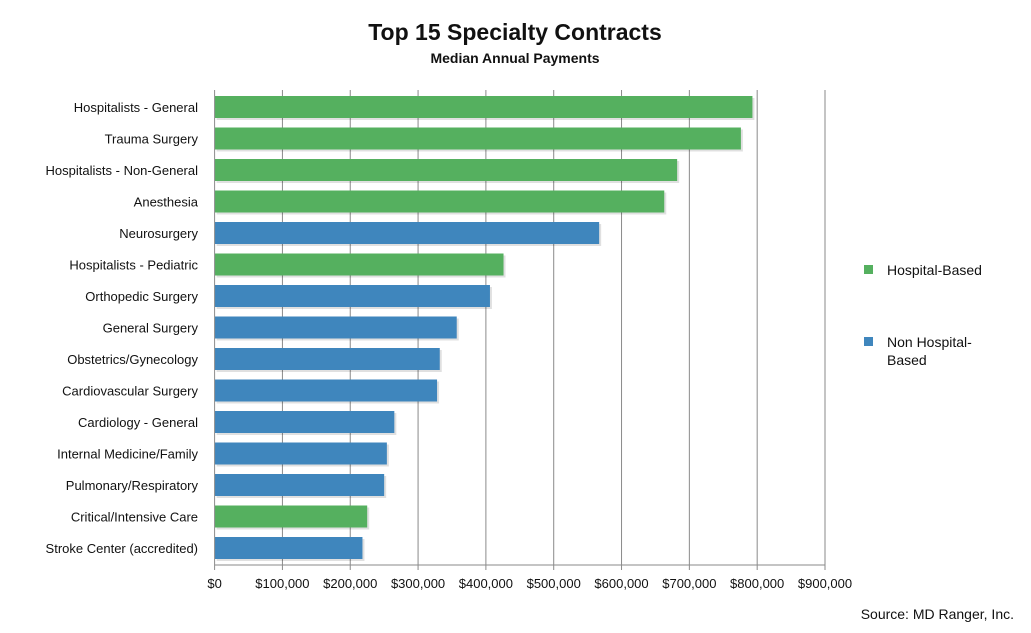 This screenshot has width=1031, height=633. Describe the element at coordinates (486, 583) in the screenshot. I see `x-tick-label: $400,000` at that location.